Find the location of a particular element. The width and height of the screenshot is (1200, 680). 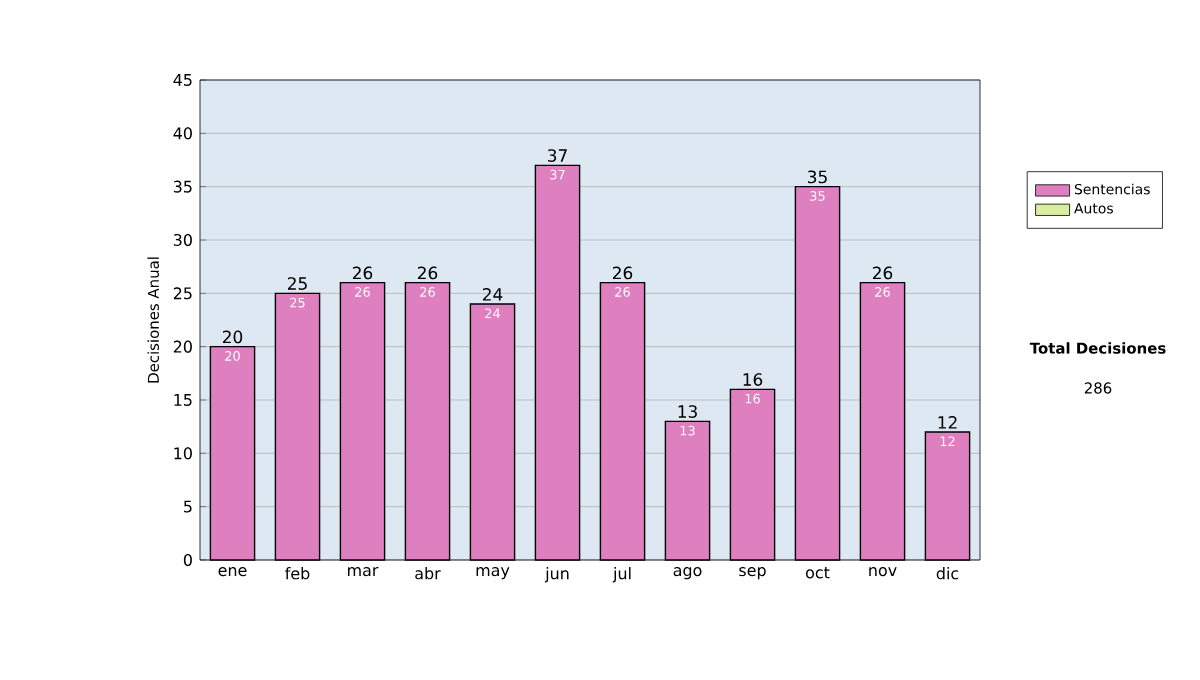

total-label: 24 is located at coordinates (492, 294).